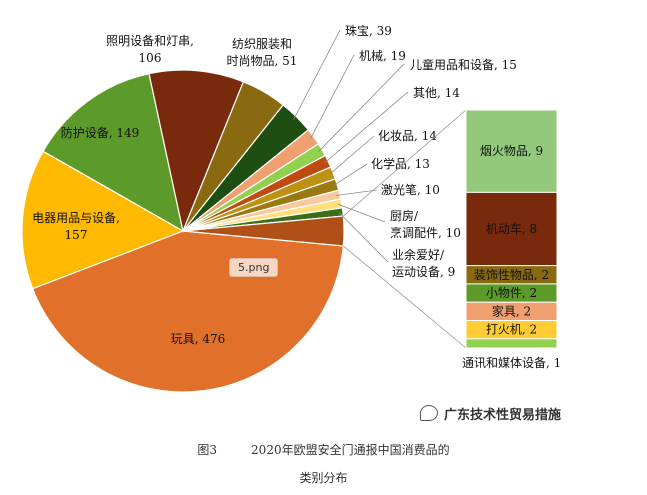 This screenshot has height=495, width=647. Describe the element at coordinates (404, 215) in the screenshot. I see `slice-label: 厨房/` at that location.